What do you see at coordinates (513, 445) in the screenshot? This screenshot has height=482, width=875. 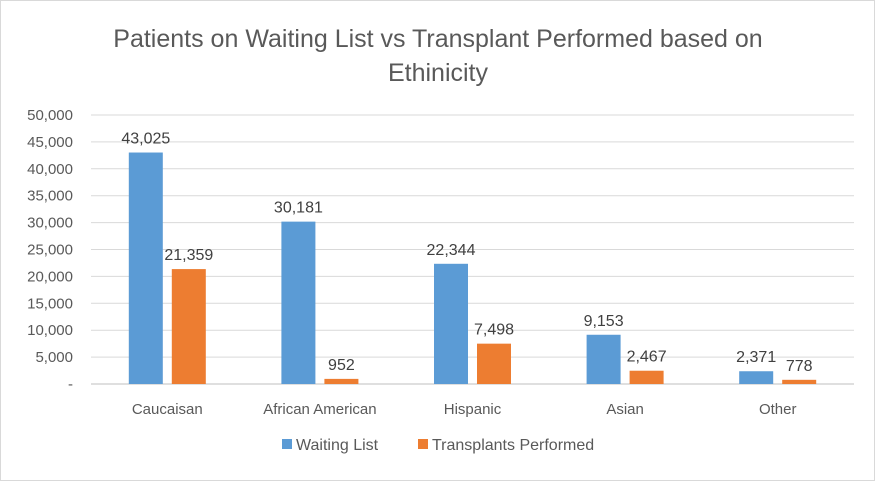 I see `legend-label: Transplants Performed` at bounding box center [513, 445].